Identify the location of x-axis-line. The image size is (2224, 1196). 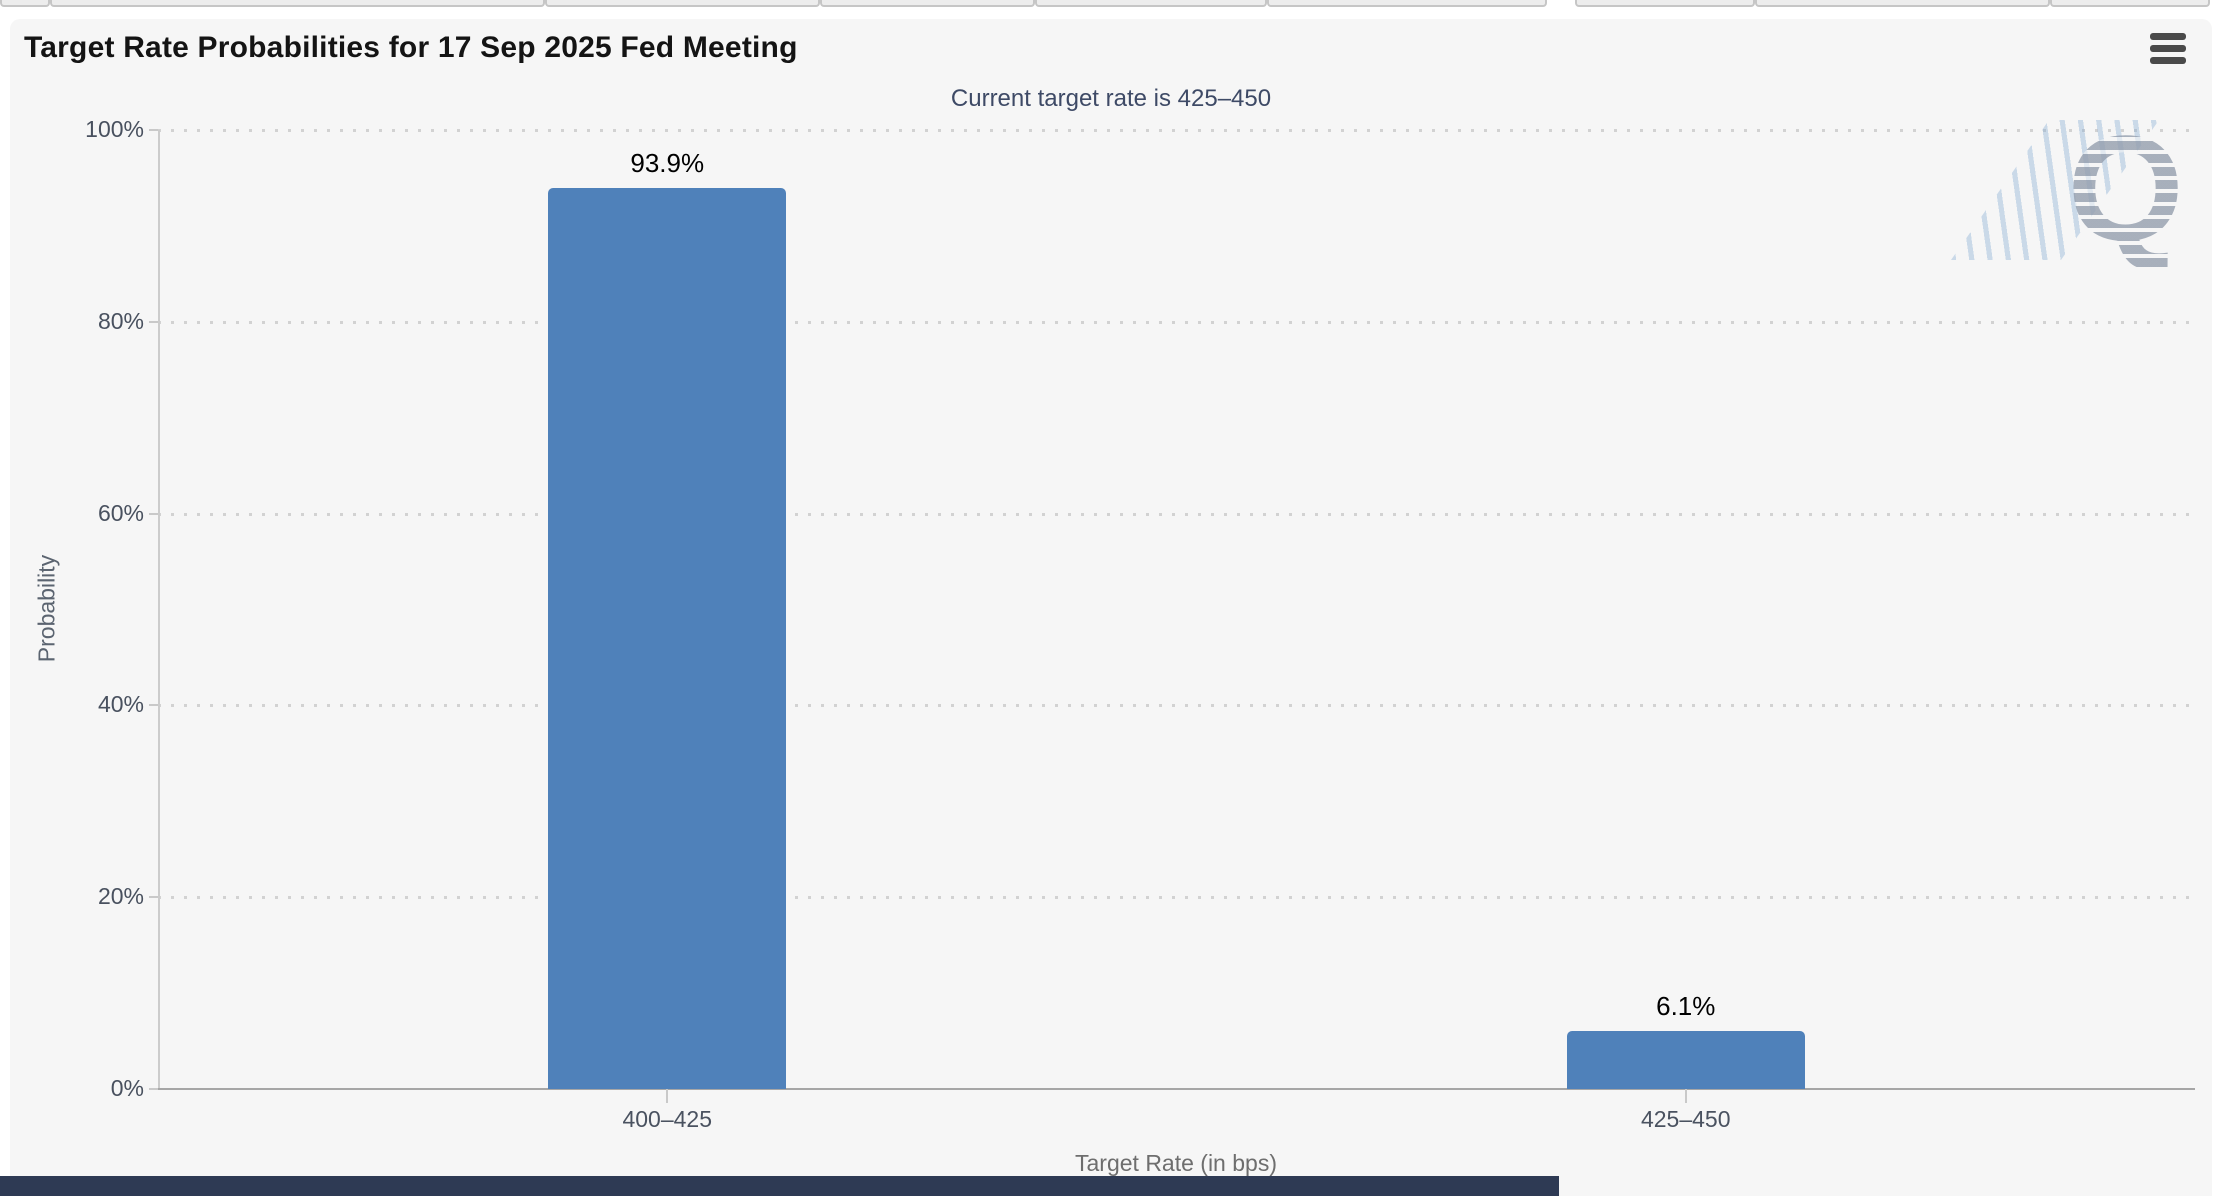
(1176, 1089).